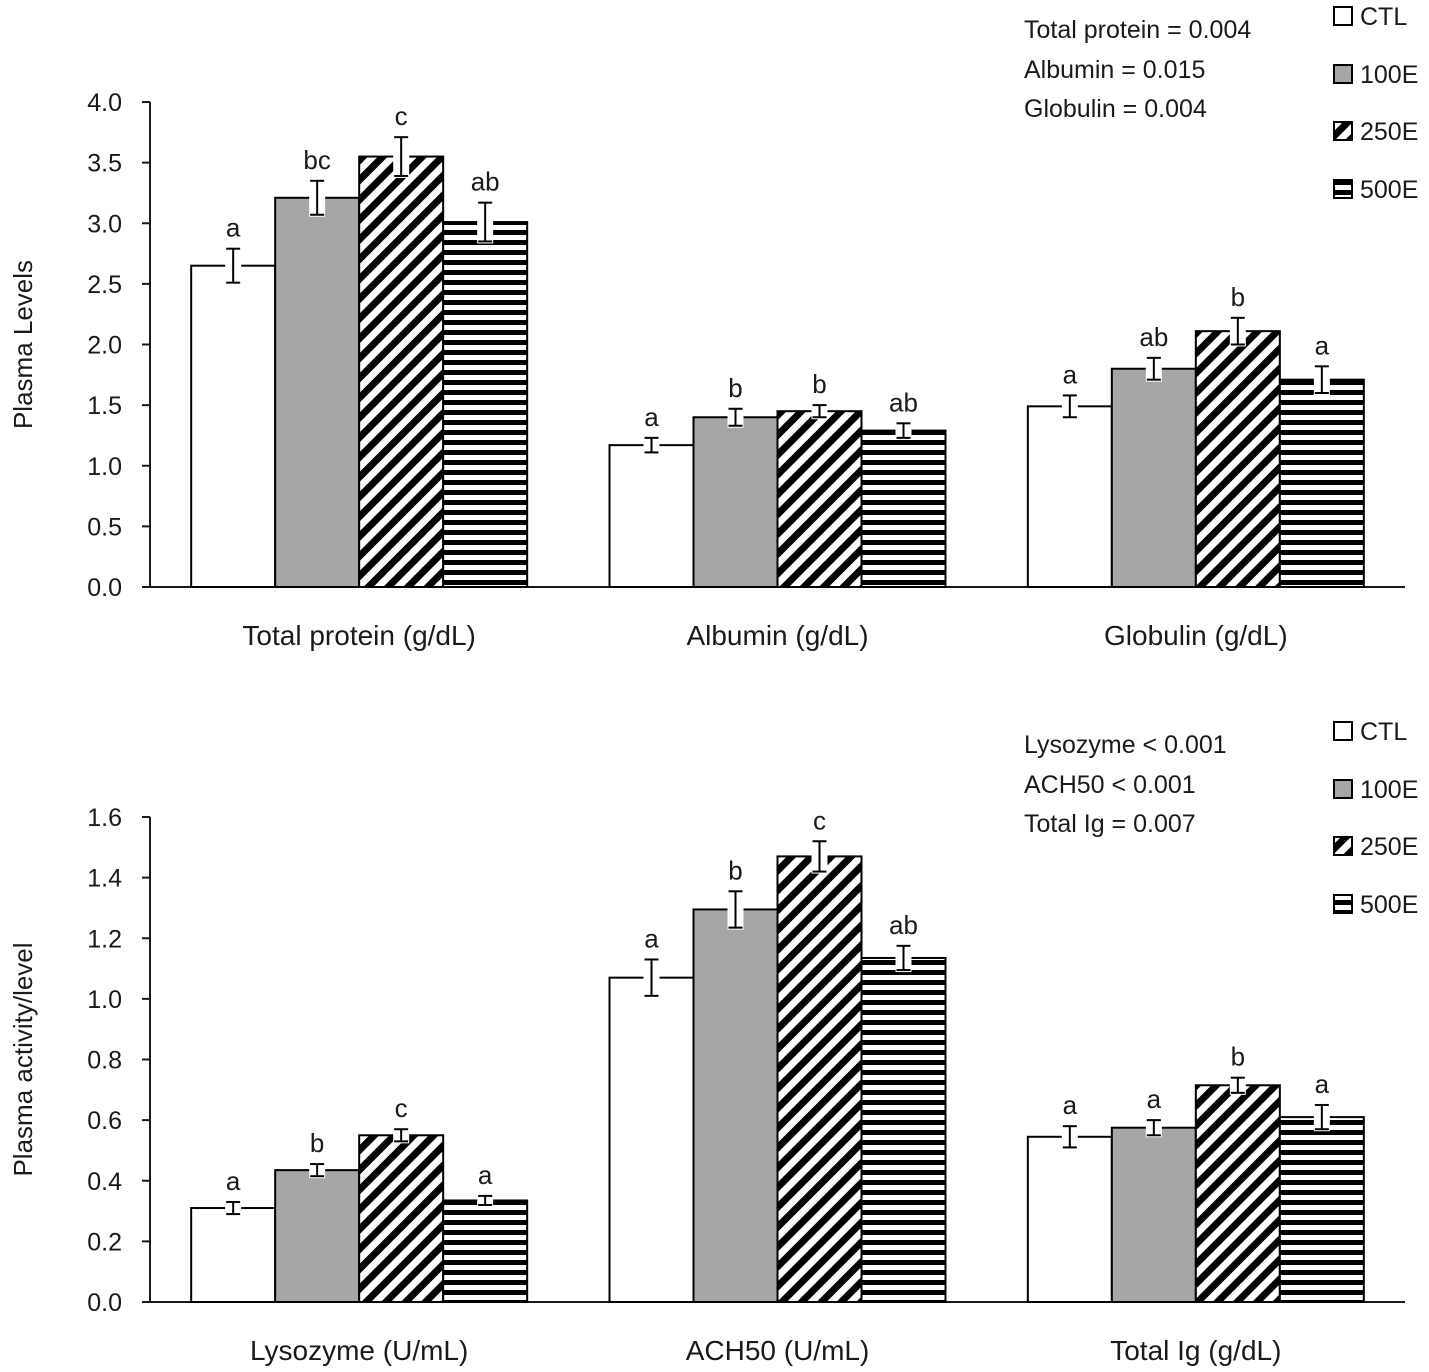  I want to click on y-axis-title: Plasma activity/level, so click(23, 1059).